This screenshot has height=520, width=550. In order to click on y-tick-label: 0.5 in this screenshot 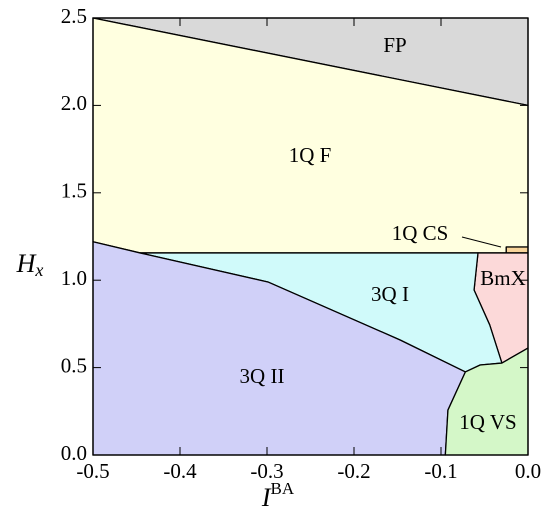, I will do `click(74, 365)`.